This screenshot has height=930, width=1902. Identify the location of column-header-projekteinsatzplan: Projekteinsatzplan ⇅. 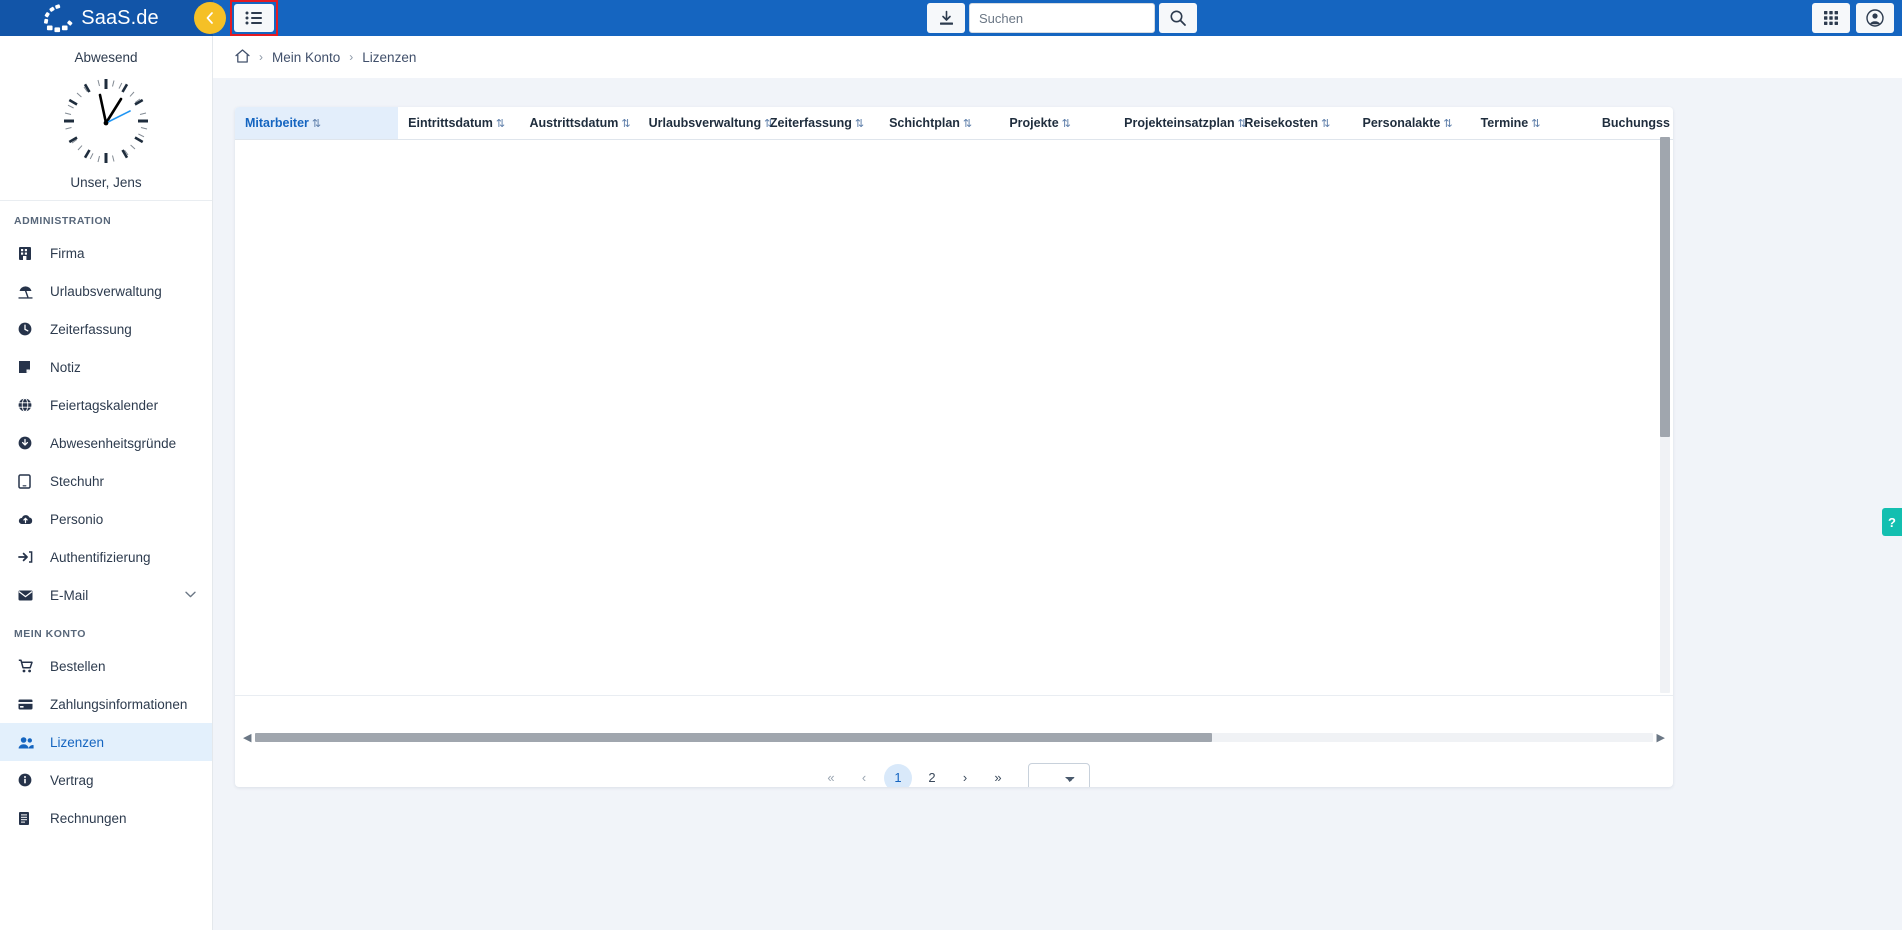
(1180, 123).